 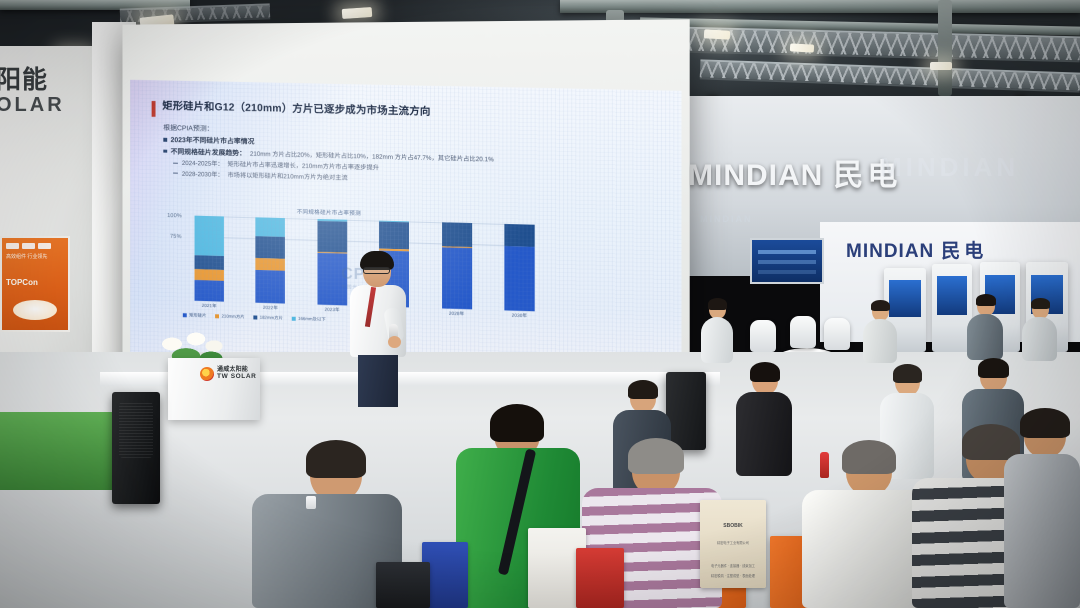 What do you see at coordinates (212, 141) in the screenshot?
I see `bullet-1-strong: 2023年不同硅片市占率情况` at bounding box center [212, 141].